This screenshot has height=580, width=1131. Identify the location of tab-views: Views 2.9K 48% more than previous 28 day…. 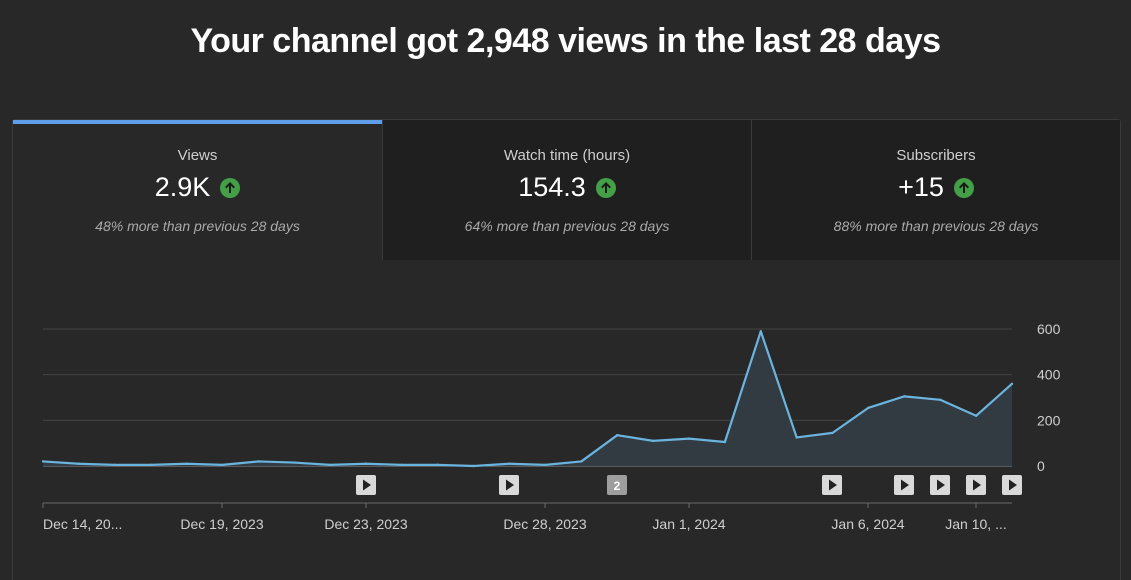
(197, 190).